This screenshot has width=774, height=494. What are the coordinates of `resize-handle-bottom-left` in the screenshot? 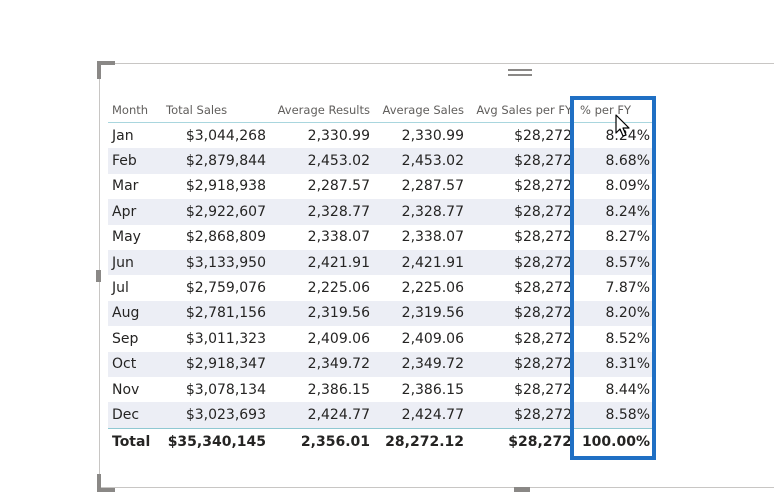 It's located at (106, 483).